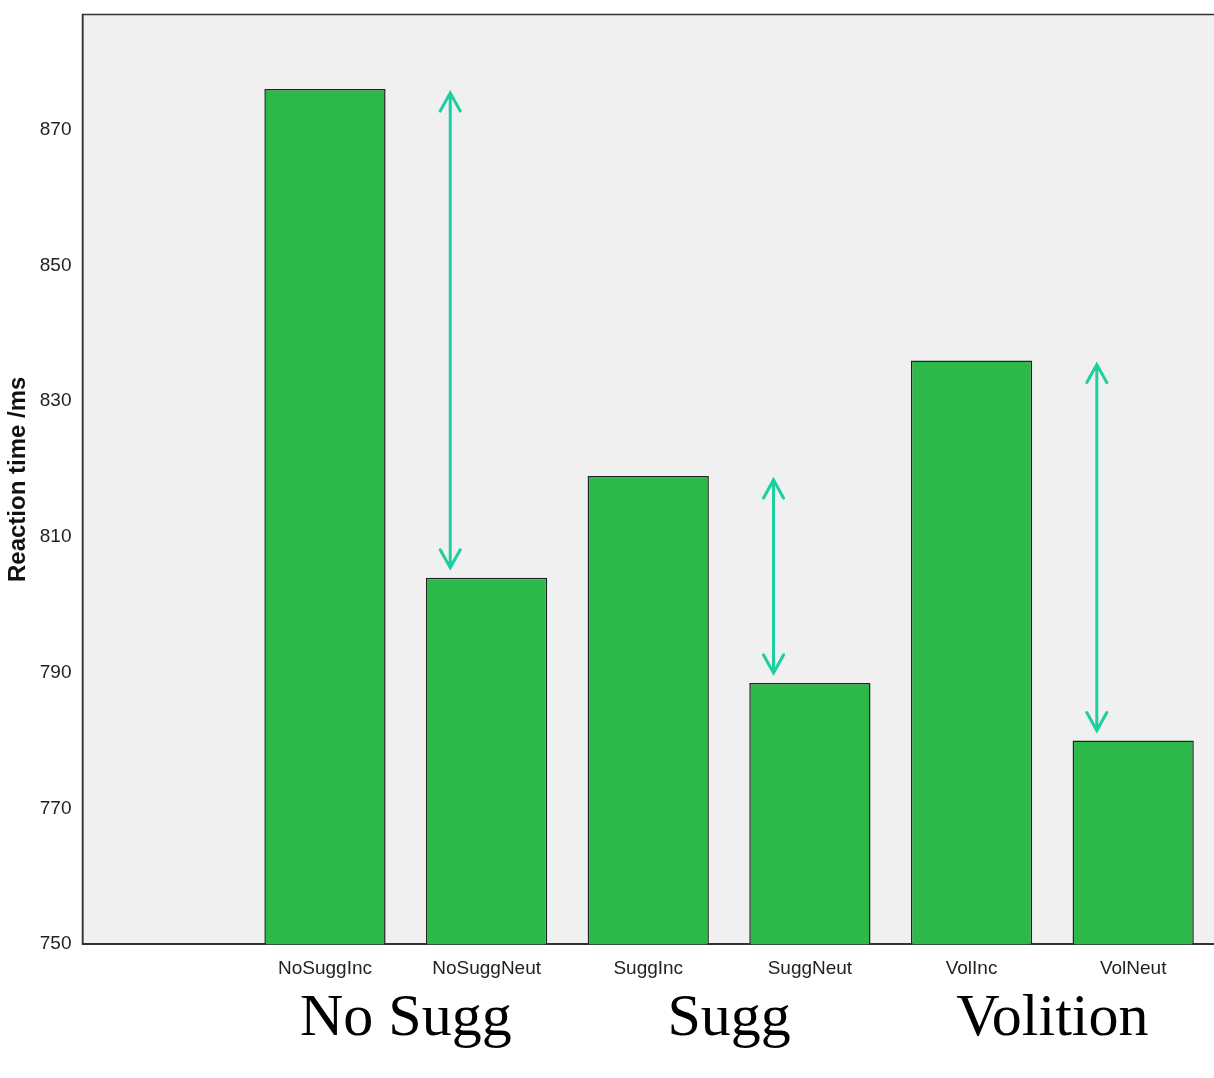 The height and width of the screenshot is (1078, 1214). I want to click on x-tick-label: VolNeut, so click(1133, 967).